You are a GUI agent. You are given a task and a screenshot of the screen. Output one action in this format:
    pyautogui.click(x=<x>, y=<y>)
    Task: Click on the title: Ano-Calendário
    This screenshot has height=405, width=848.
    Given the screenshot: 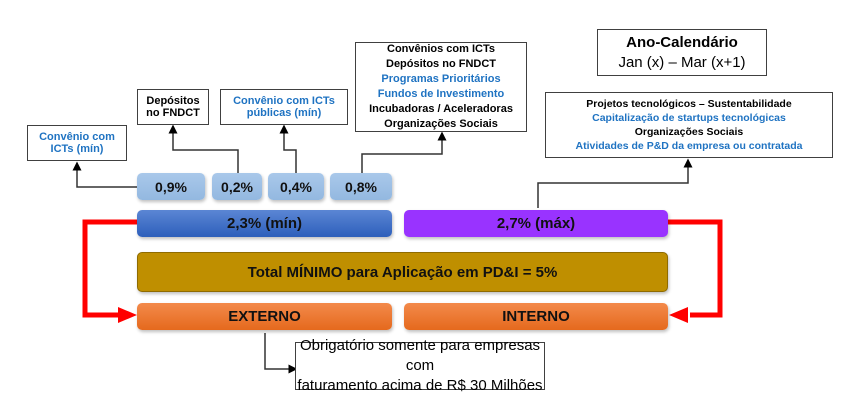 What is the action you would take?
    pyautogui.click(x=682, y=42)
    